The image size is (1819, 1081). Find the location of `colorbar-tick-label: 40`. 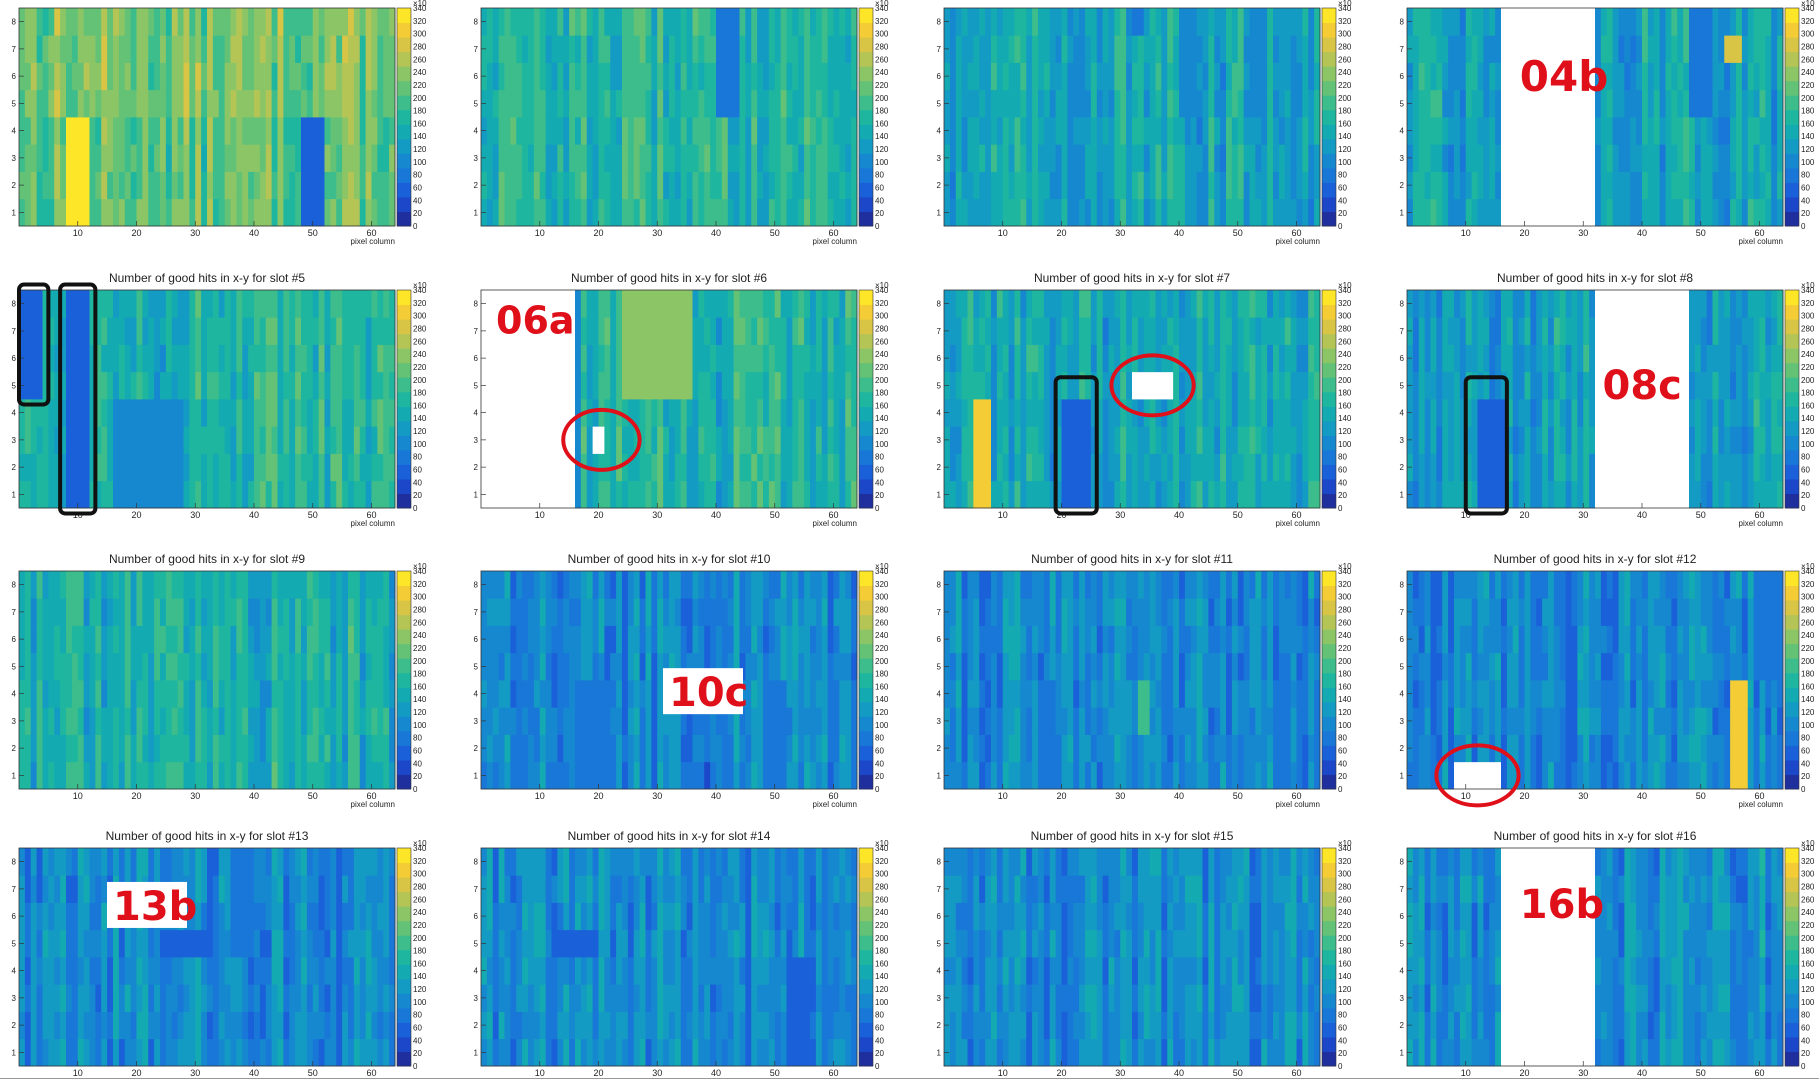

colorbar-tick-label: 40 is located at coordinates (879, 200).